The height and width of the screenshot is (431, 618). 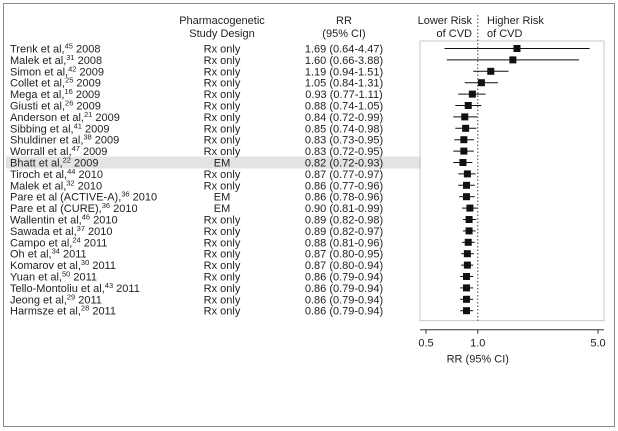 I want to click on study-author: Wallentin et al,, so click(x=46, y=221).